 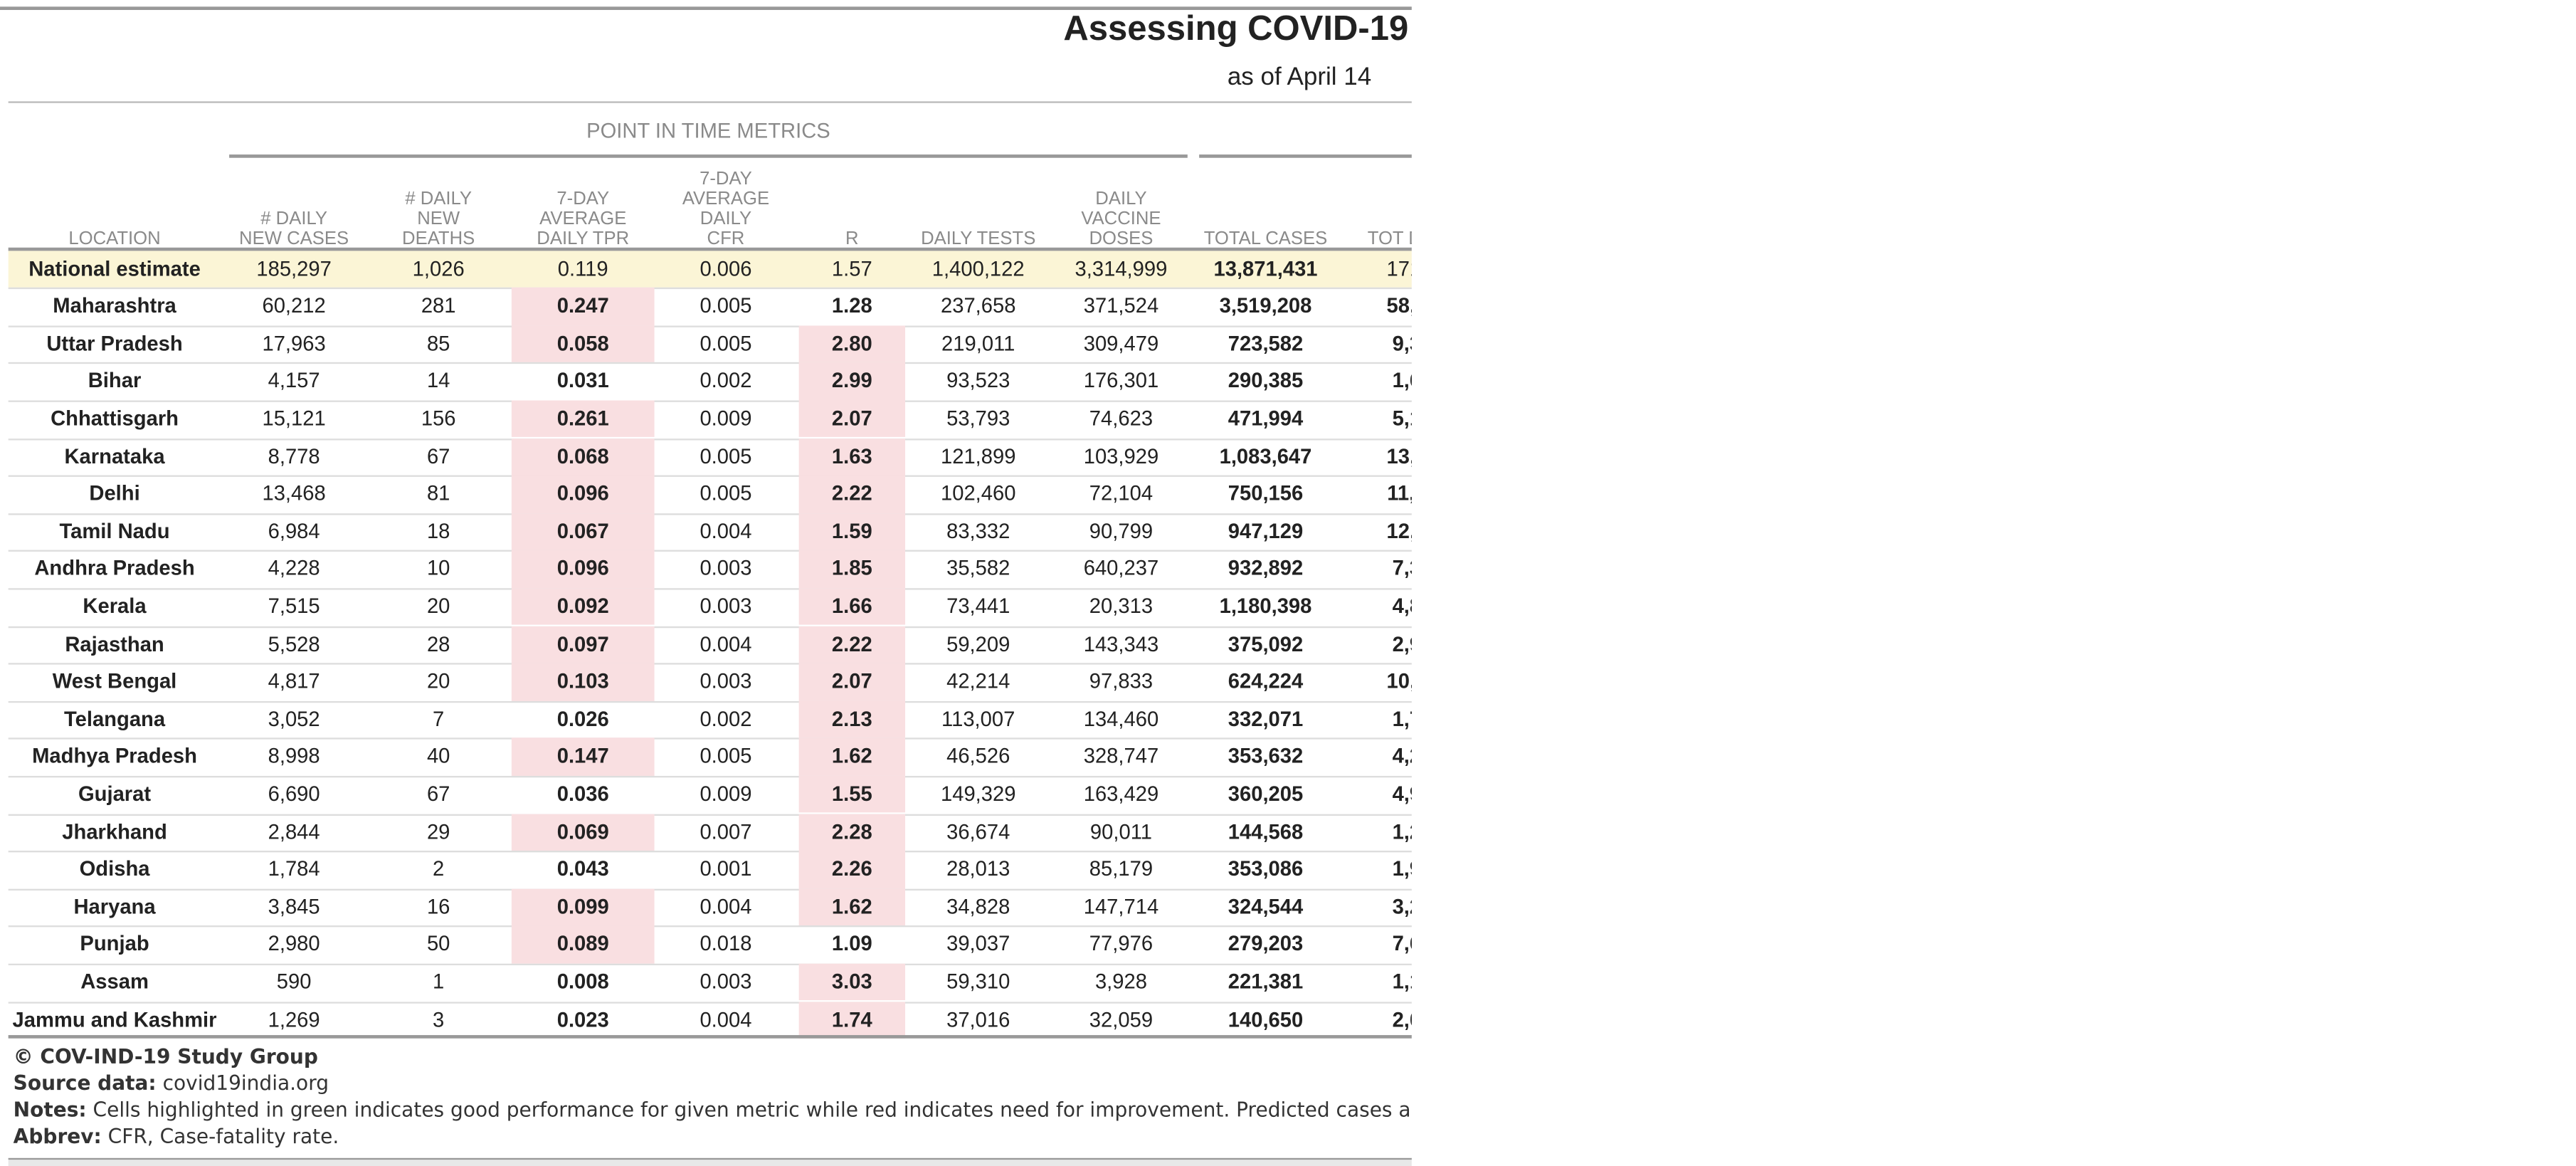 I want to click on table-cell: 1,400,122, so click(x=978, y=268).